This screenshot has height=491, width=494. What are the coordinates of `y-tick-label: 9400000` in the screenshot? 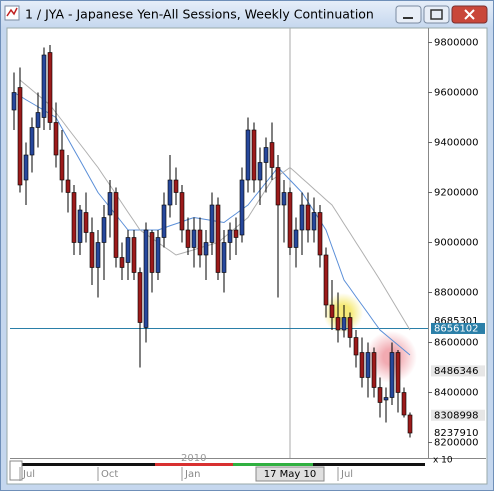 It's located at (456, 143).